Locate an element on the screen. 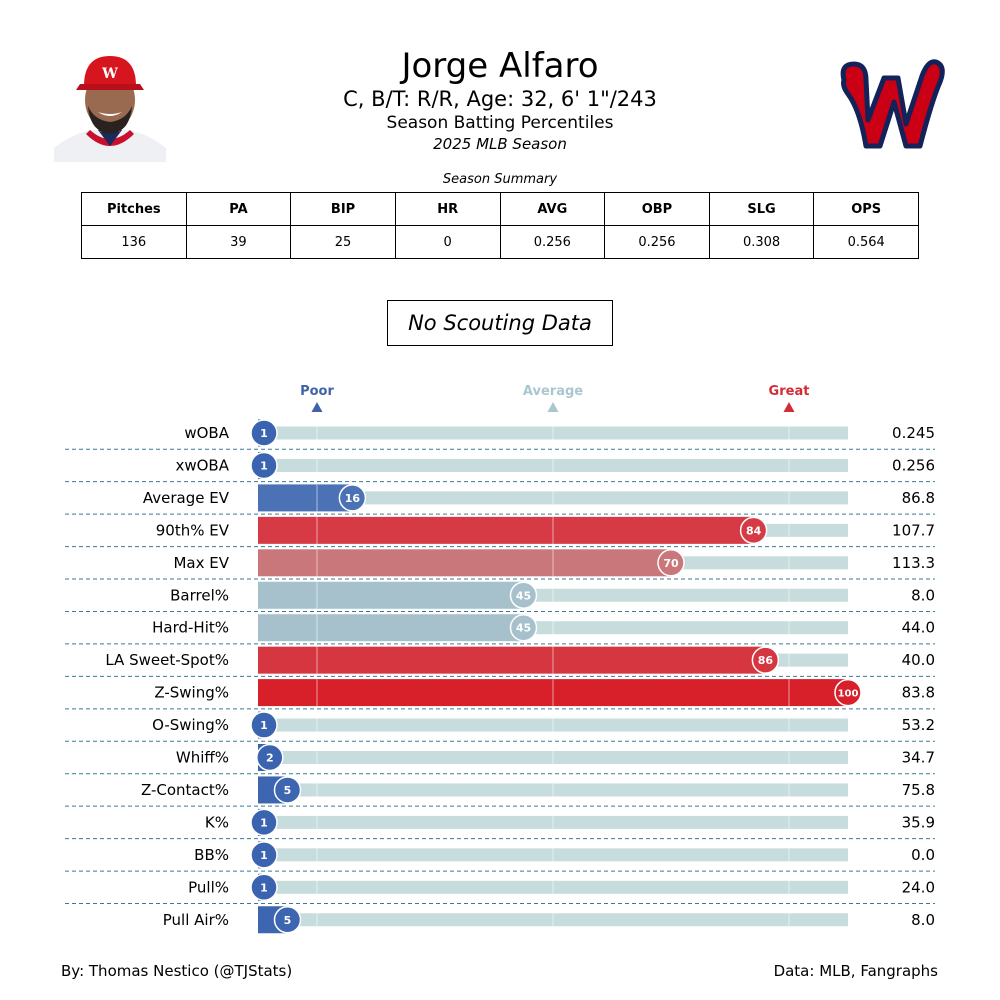  metric-label: Average EV is located at coordinates (186, 498).